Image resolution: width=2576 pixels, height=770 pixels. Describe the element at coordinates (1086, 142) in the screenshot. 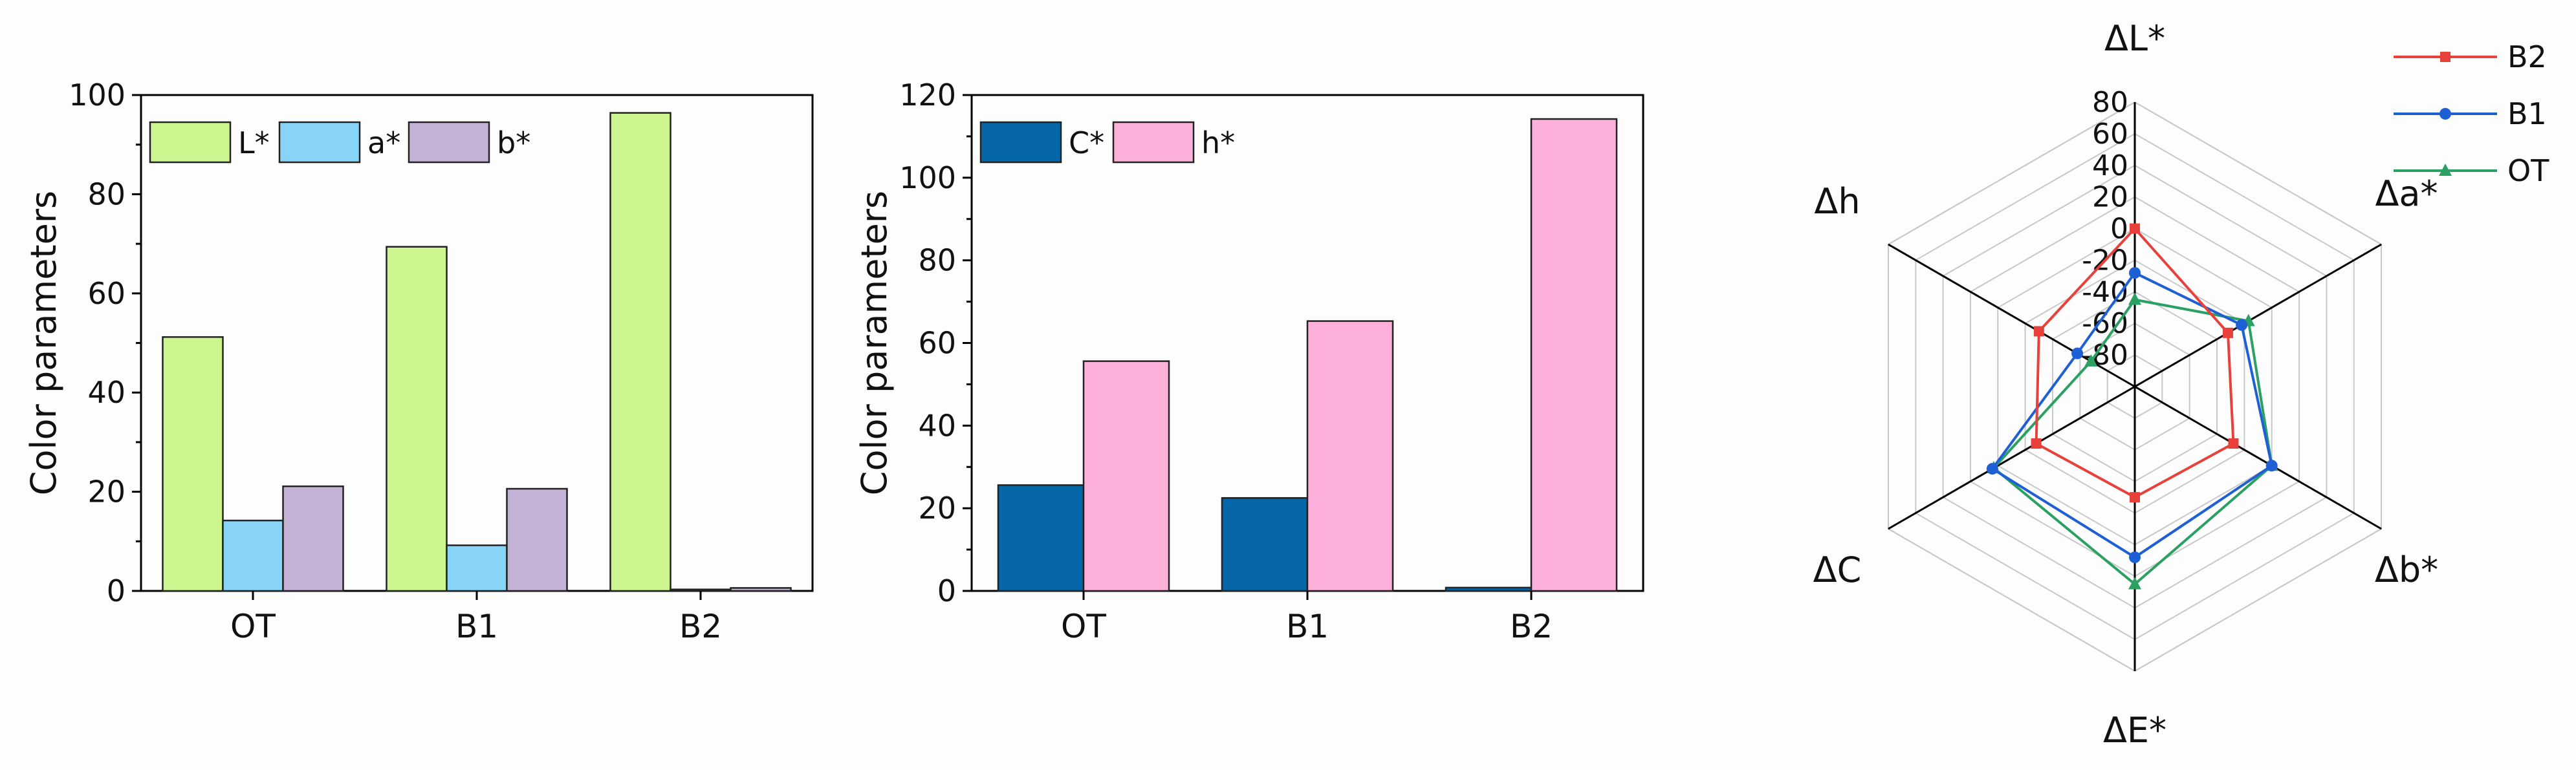

I see `legend-label: C*` at that location.